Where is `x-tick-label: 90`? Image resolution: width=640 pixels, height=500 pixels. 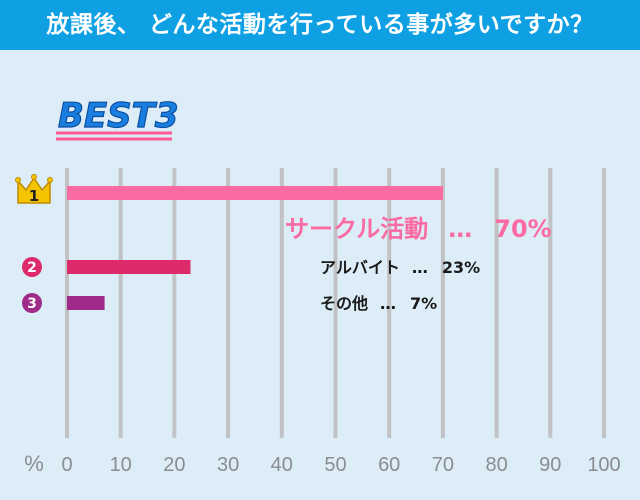
x-tick-label: 90 is located at coordinates (550, 465).